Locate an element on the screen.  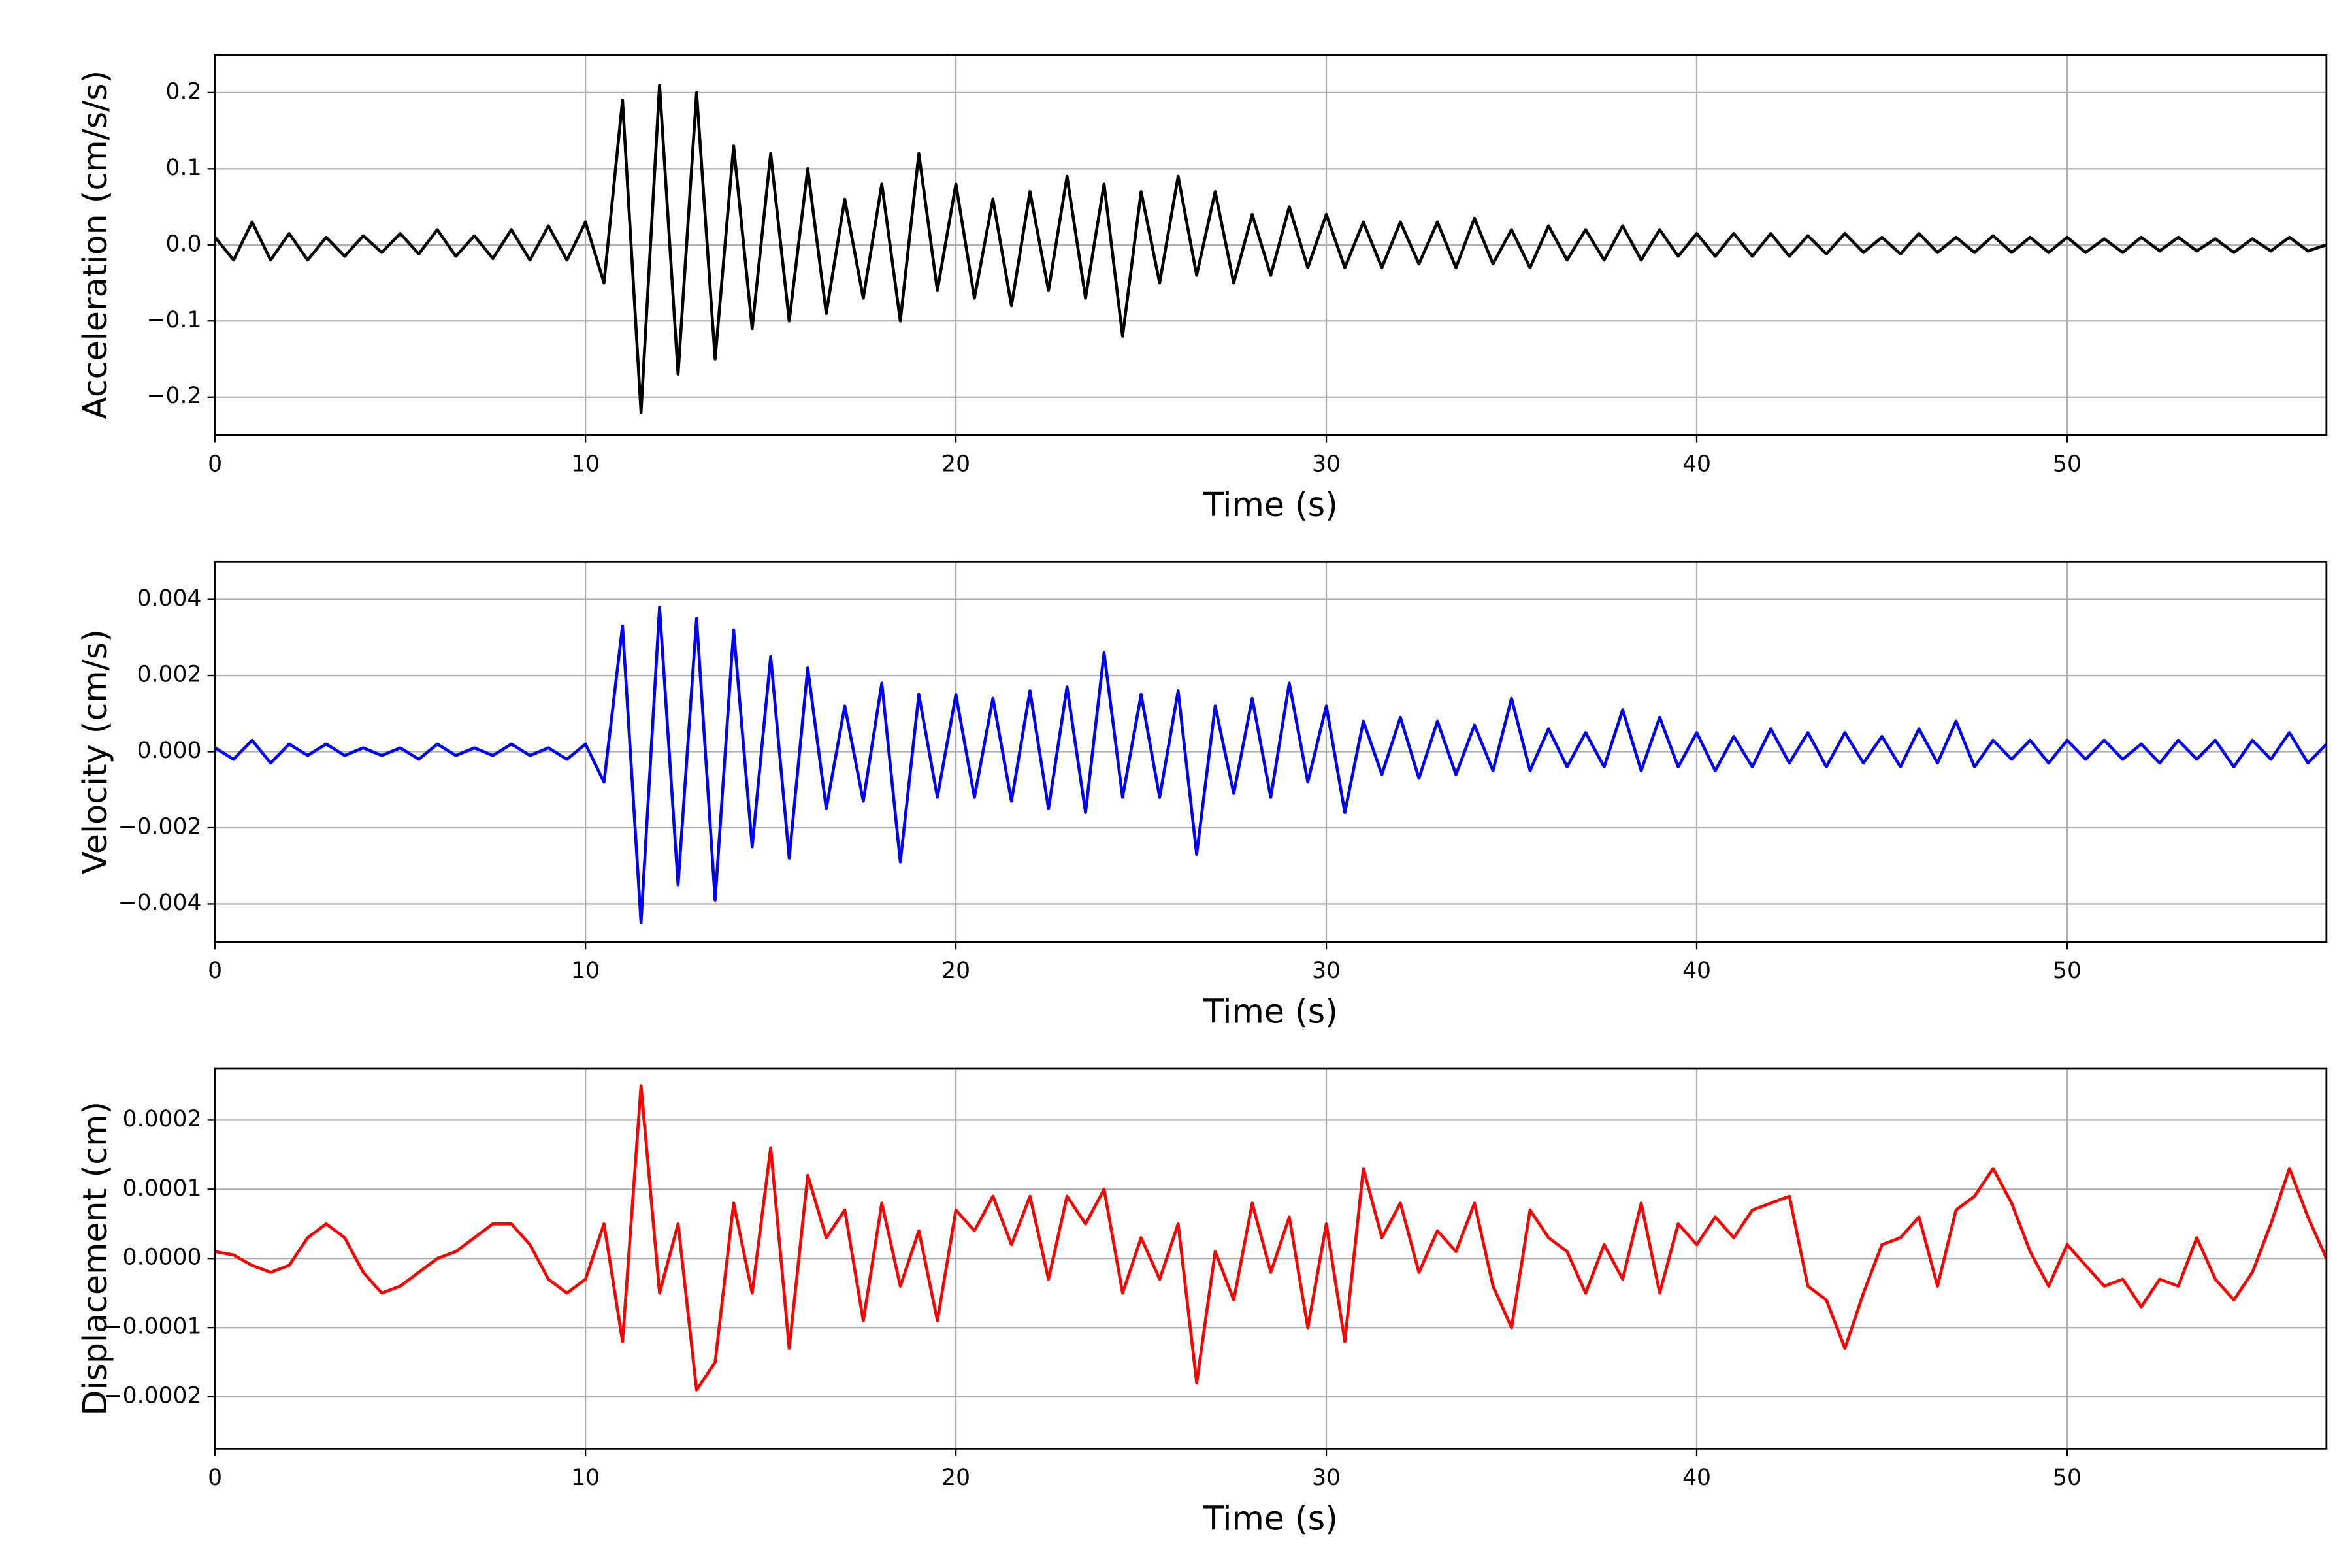
y-tick-label: 0.1 is located at coordinates (184, 168).